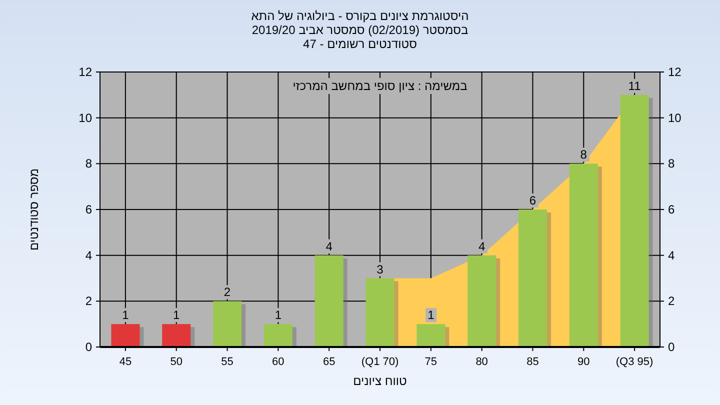  Describe the element at coordinates (675, 117) in the screenshot. I see `y2-tick-label: 10` at that location.